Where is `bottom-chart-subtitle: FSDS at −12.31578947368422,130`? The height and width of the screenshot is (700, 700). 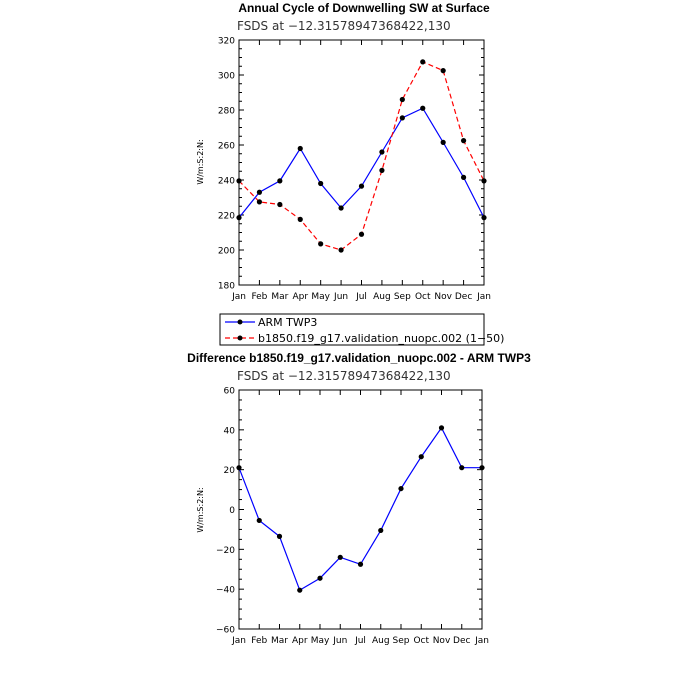 bottom-chart-subtitle: FSDS at −12.31578947368422,130 is located at coordinates (344, 376).